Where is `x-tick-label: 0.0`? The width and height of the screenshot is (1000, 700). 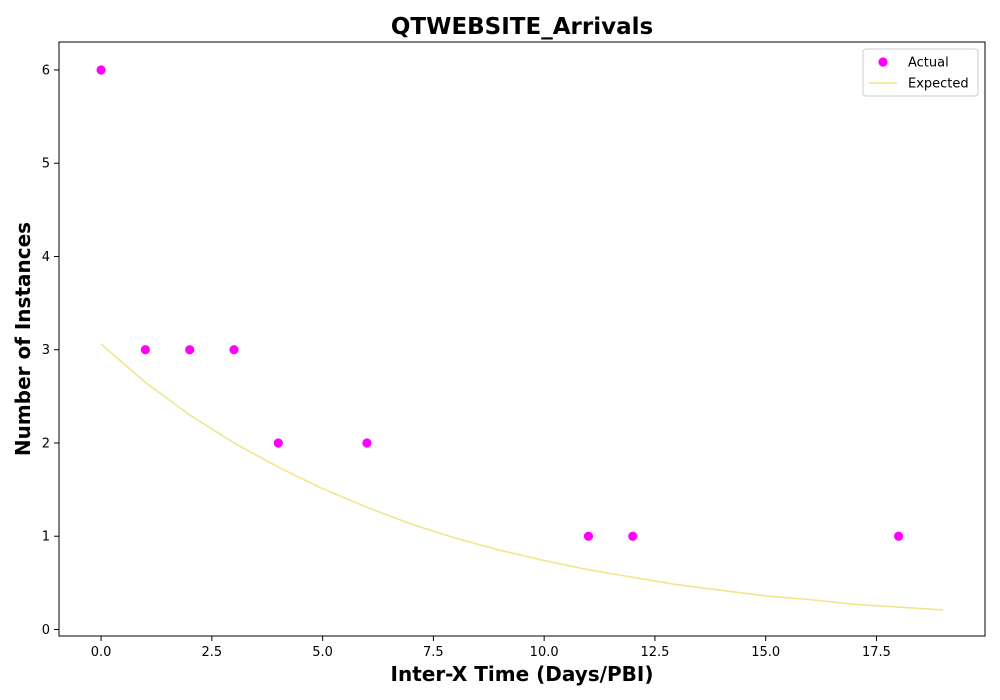
x-tick-label: 0.0 is located at coordinates (101, 652).